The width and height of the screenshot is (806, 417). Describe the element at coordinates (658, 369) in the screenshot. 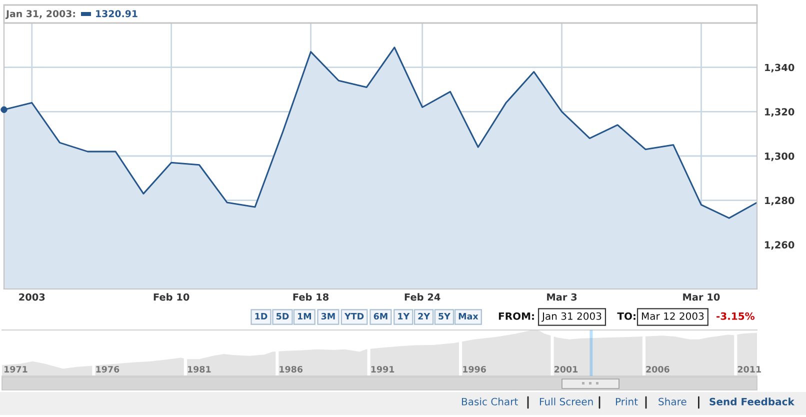

I see `x-tick-label: 2006` at that location.